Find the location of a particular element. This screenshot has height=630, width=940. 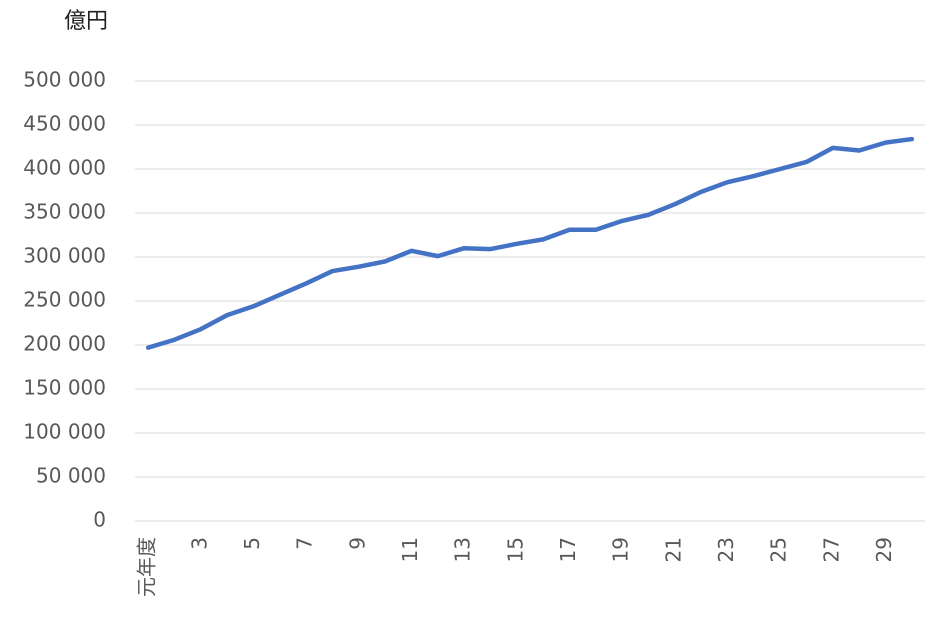

x-tick-label: 3 is located at coordinates (199, 543).